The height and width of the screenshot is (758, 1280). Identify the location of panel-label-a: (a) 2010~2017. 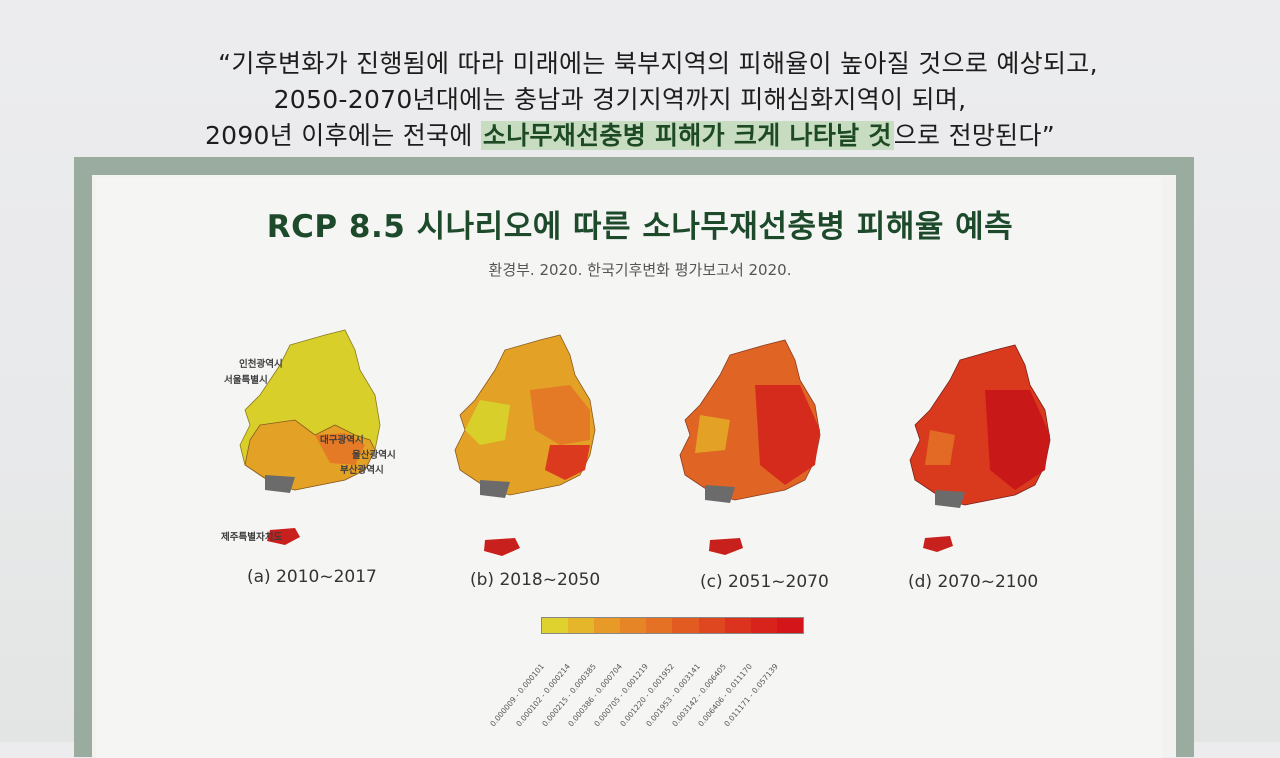
(312, 577).